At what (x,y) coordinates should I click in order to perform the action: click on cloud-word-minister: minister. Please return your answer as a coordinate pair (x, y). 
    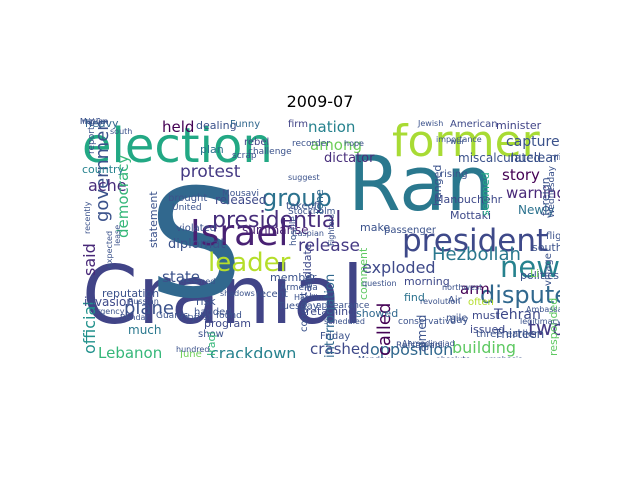
    Looking at the image, I should click on (519, 125).